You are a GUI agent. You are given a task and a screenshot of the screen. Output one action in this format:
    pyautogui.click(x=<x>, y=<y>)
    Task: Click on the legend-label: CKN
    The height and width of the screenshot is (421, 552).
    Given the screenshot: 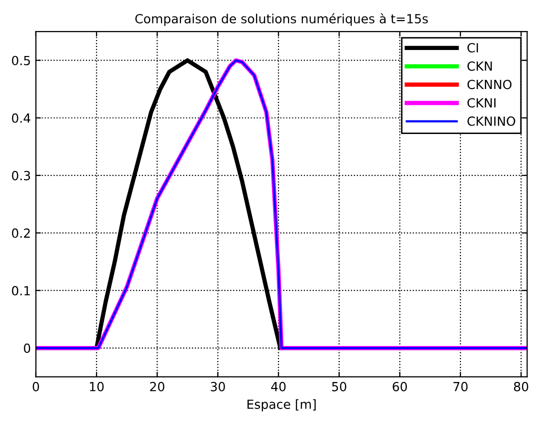 What is the action you would take?
    pyautogui.click(x=479, y=66)
    